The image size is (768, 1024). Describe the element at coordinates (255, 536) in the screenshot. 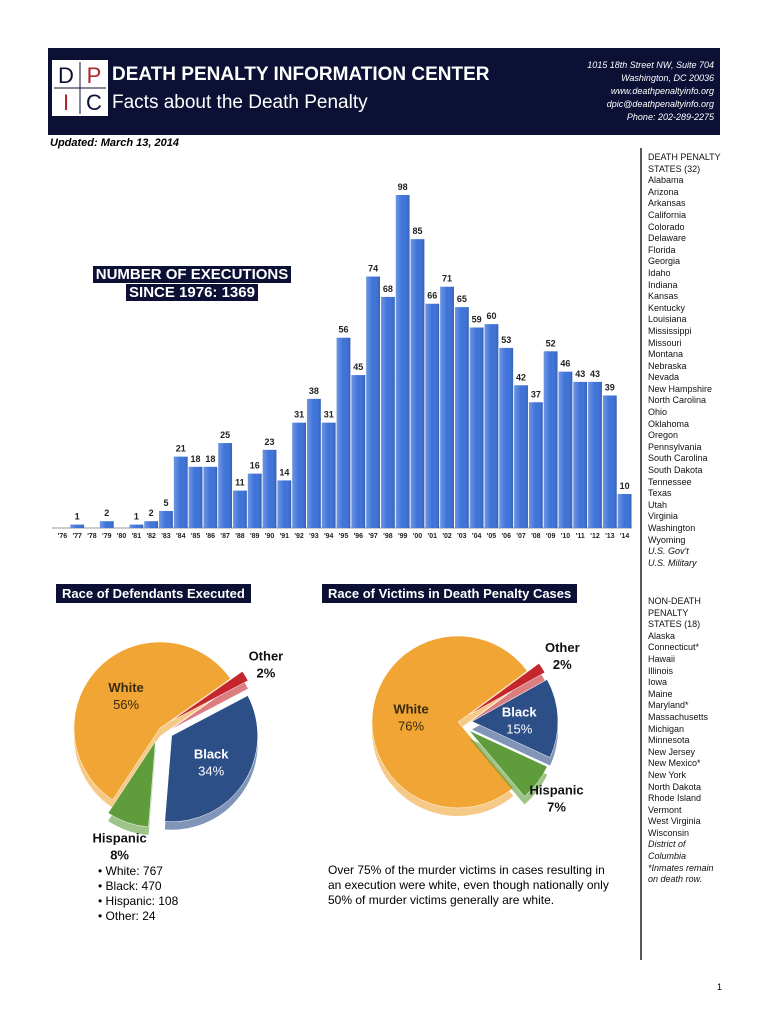

I see `x-tick-label: '89` at that location.